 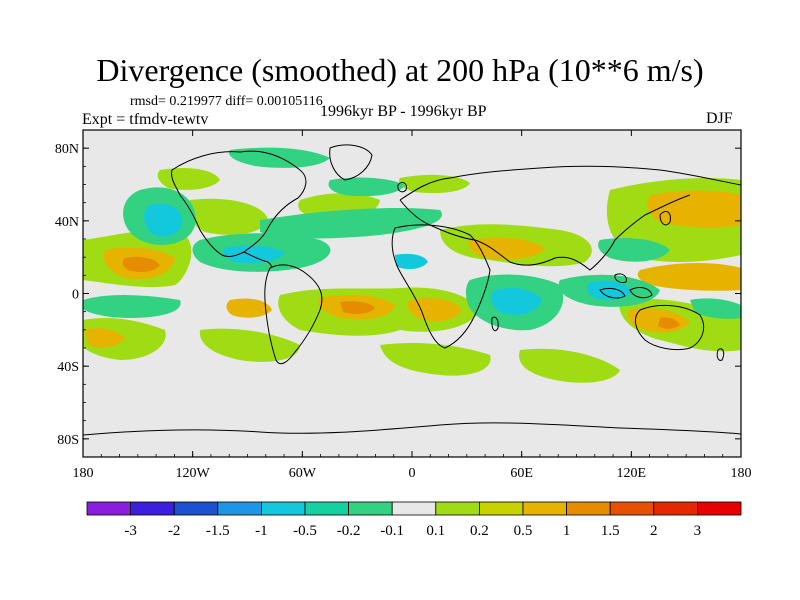 What do you see at coordinates (305, 531) in the screenshot?
I see `colorbar-label: -0.5` at bounding box center [305, 531].